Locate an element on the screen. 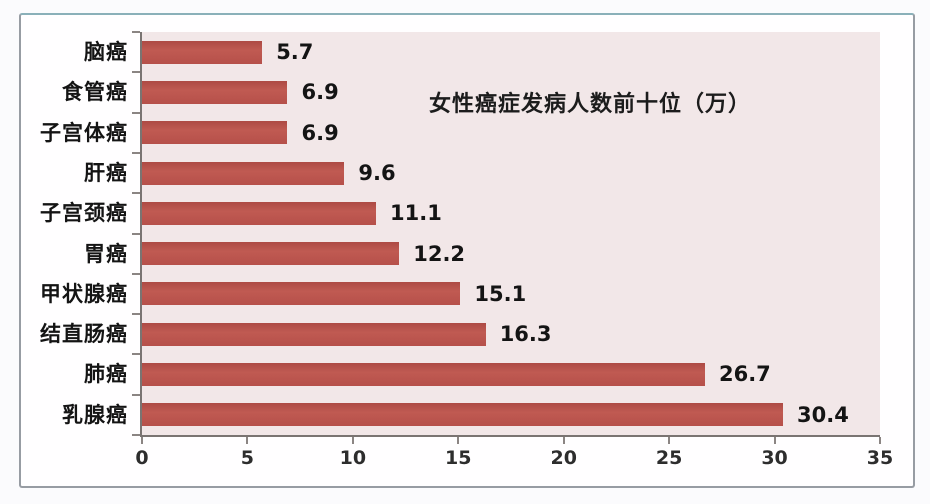 The height and width of the screenshot is (504, 930). x-tick-label: 20 is located at coordinates (563, 458).